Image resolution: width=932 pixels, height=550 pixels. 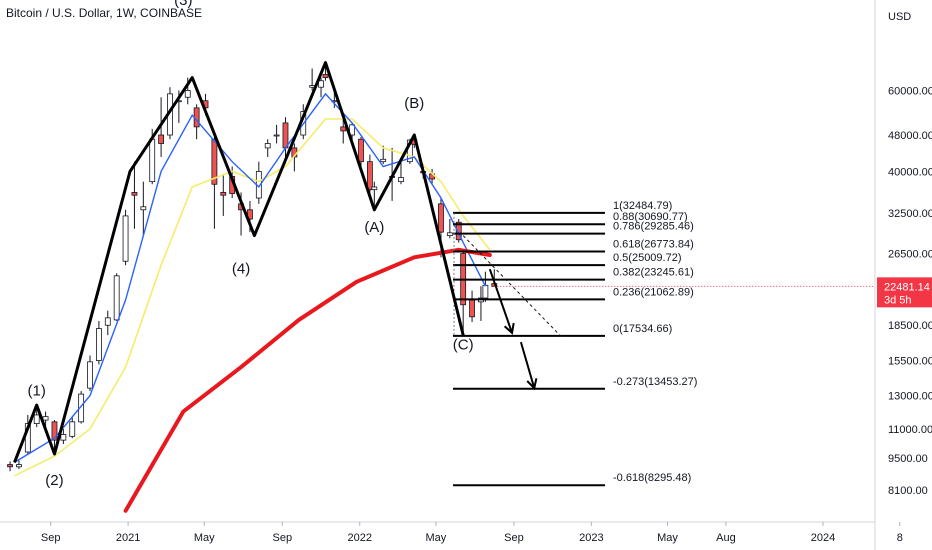 I want to click on fib-level-label: 0(17534.66), so click(x=642, y=329).